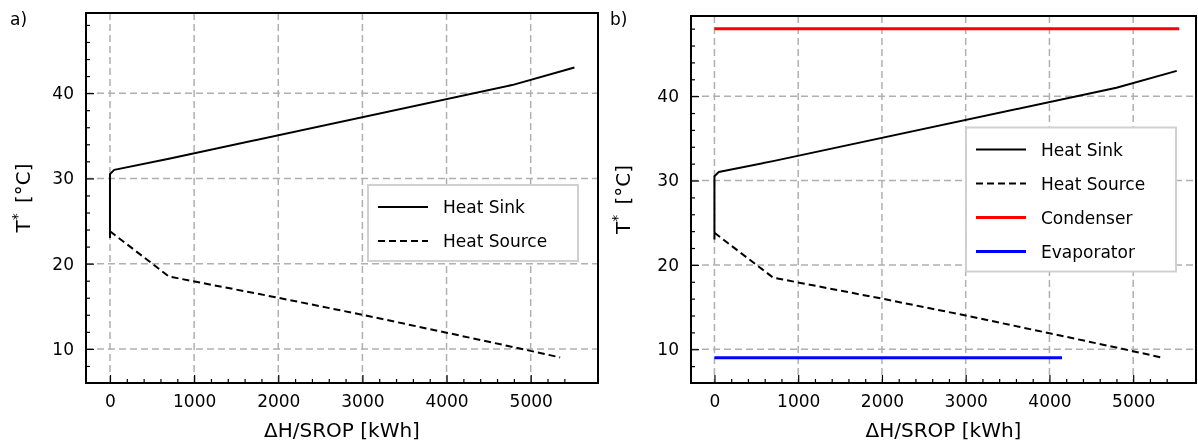 This screenshot has width=1198, height=446. Describe the element at coordinates (1088, 251) in the screenshot. I see `legend-label: Evaporator` at that location.